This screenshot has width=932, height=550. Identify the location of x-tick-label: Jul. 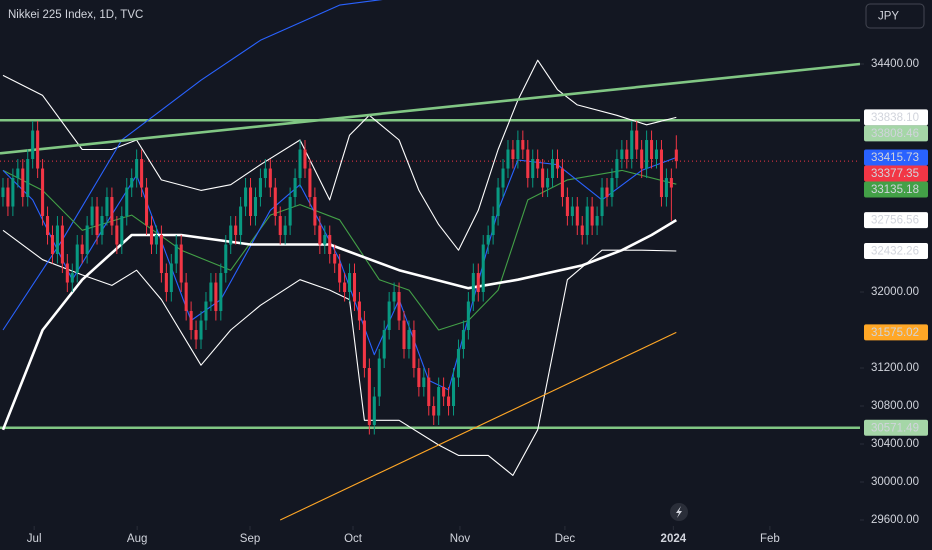
(34, 539).